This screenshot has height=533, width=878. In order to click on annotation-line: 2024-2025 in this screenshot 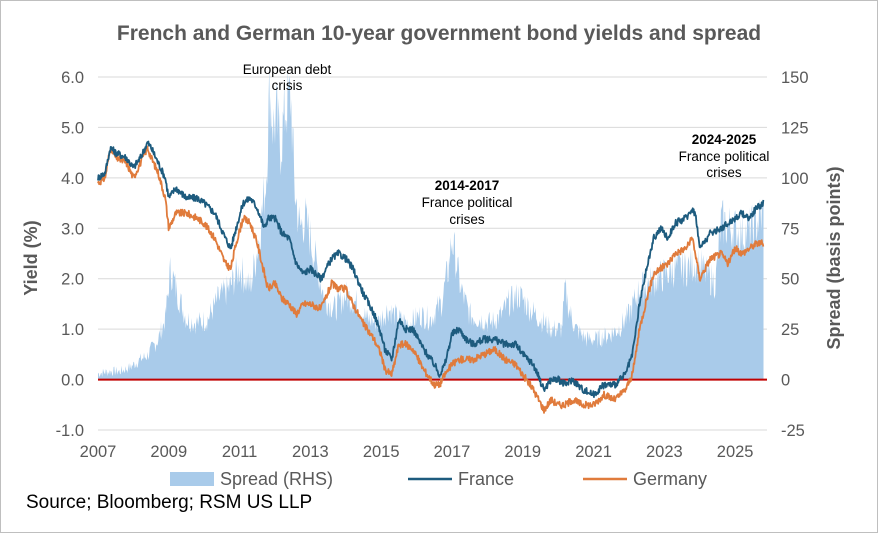, I will do `click(724, 139)`.